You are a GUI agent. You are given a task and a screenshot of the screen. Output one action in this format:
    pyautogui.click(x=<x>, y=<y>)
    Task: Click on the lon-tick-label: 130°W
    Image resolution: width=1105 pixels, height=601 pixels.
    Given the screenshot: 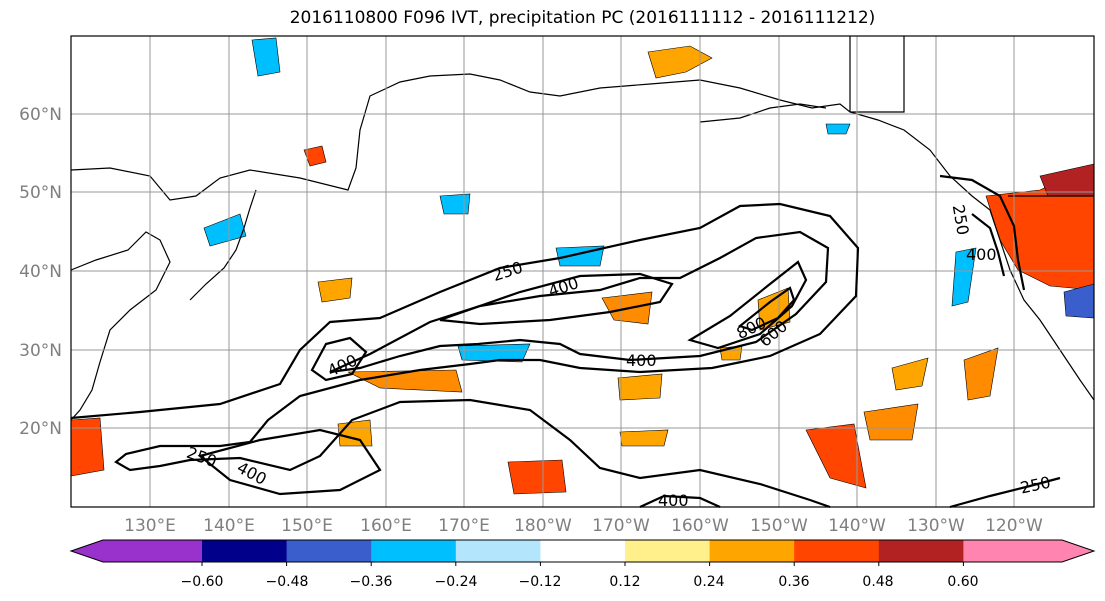 What is the action you would take?
    pyautogui.click(x=936, y=526)
    